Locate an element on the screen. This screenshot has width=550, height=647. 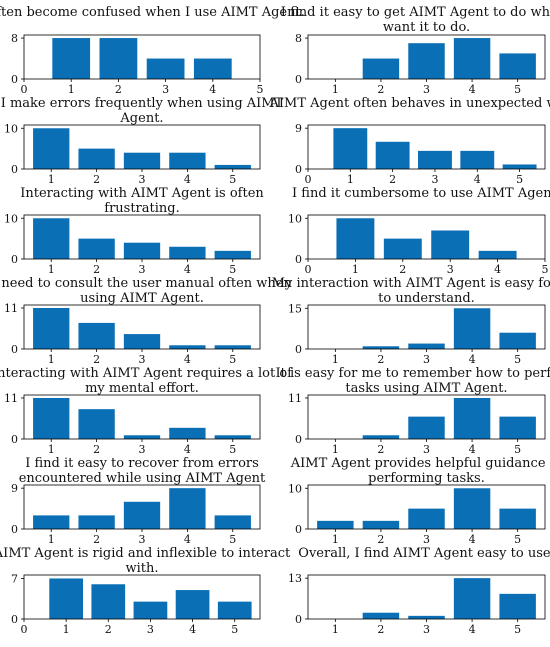
y-tick-label: 13 is located at coordinates (295, 578).